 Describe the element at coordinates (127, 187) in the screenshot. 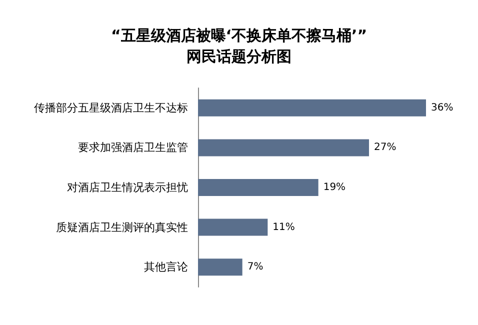

I see `y-tick-label: 对酒店卫生情况表示担忧` at that location.